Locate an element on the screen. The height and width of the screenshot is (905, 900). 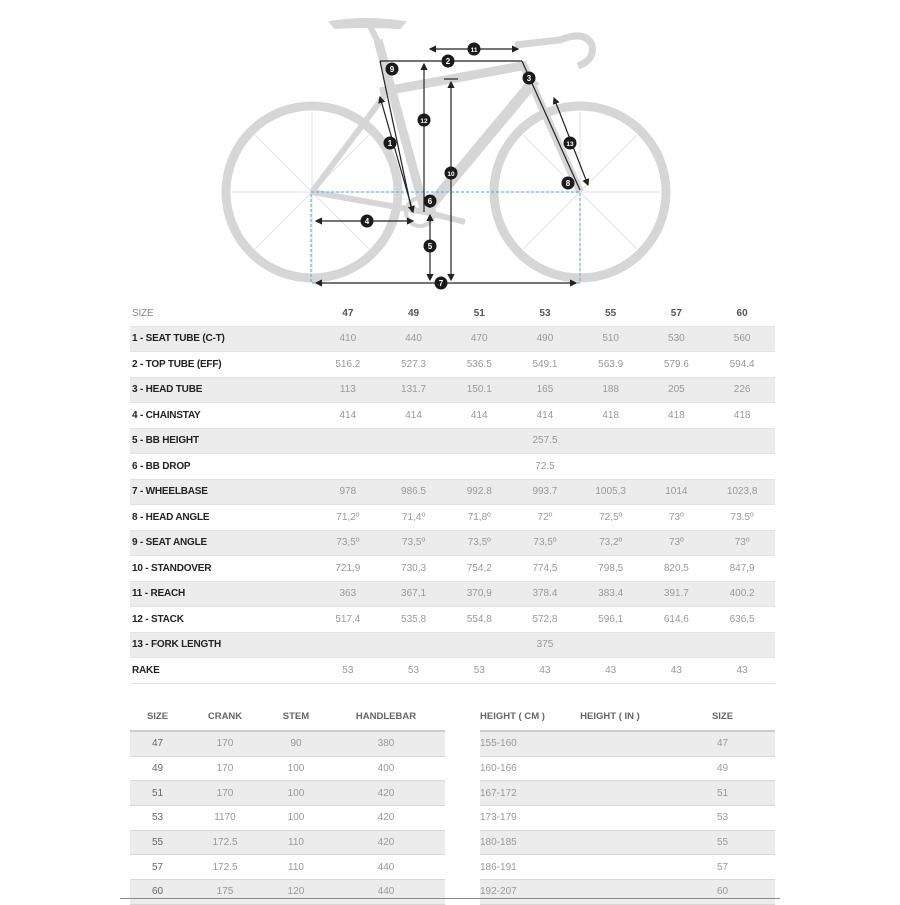
value-cell: 410 is located at coordinates (348, 339).